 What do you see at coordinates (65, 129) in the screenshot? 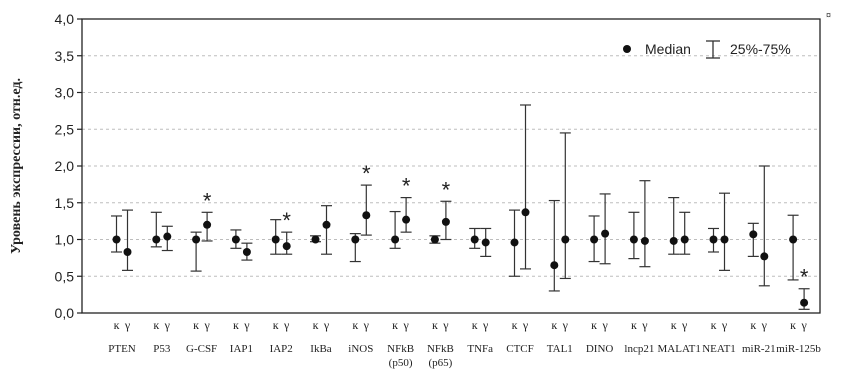
I see `y-tick-label: 2,5` at bounding box center [65, 129].